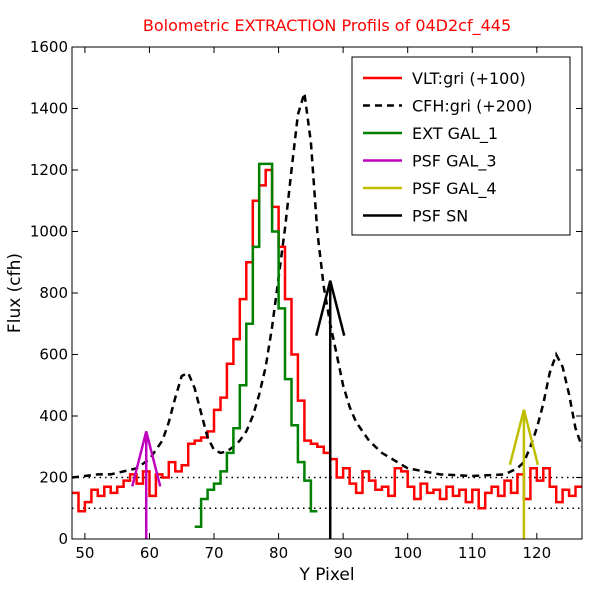  I want to click on legend-entry-ext-gal-1: EXT GAL_1, so click(430, 134).